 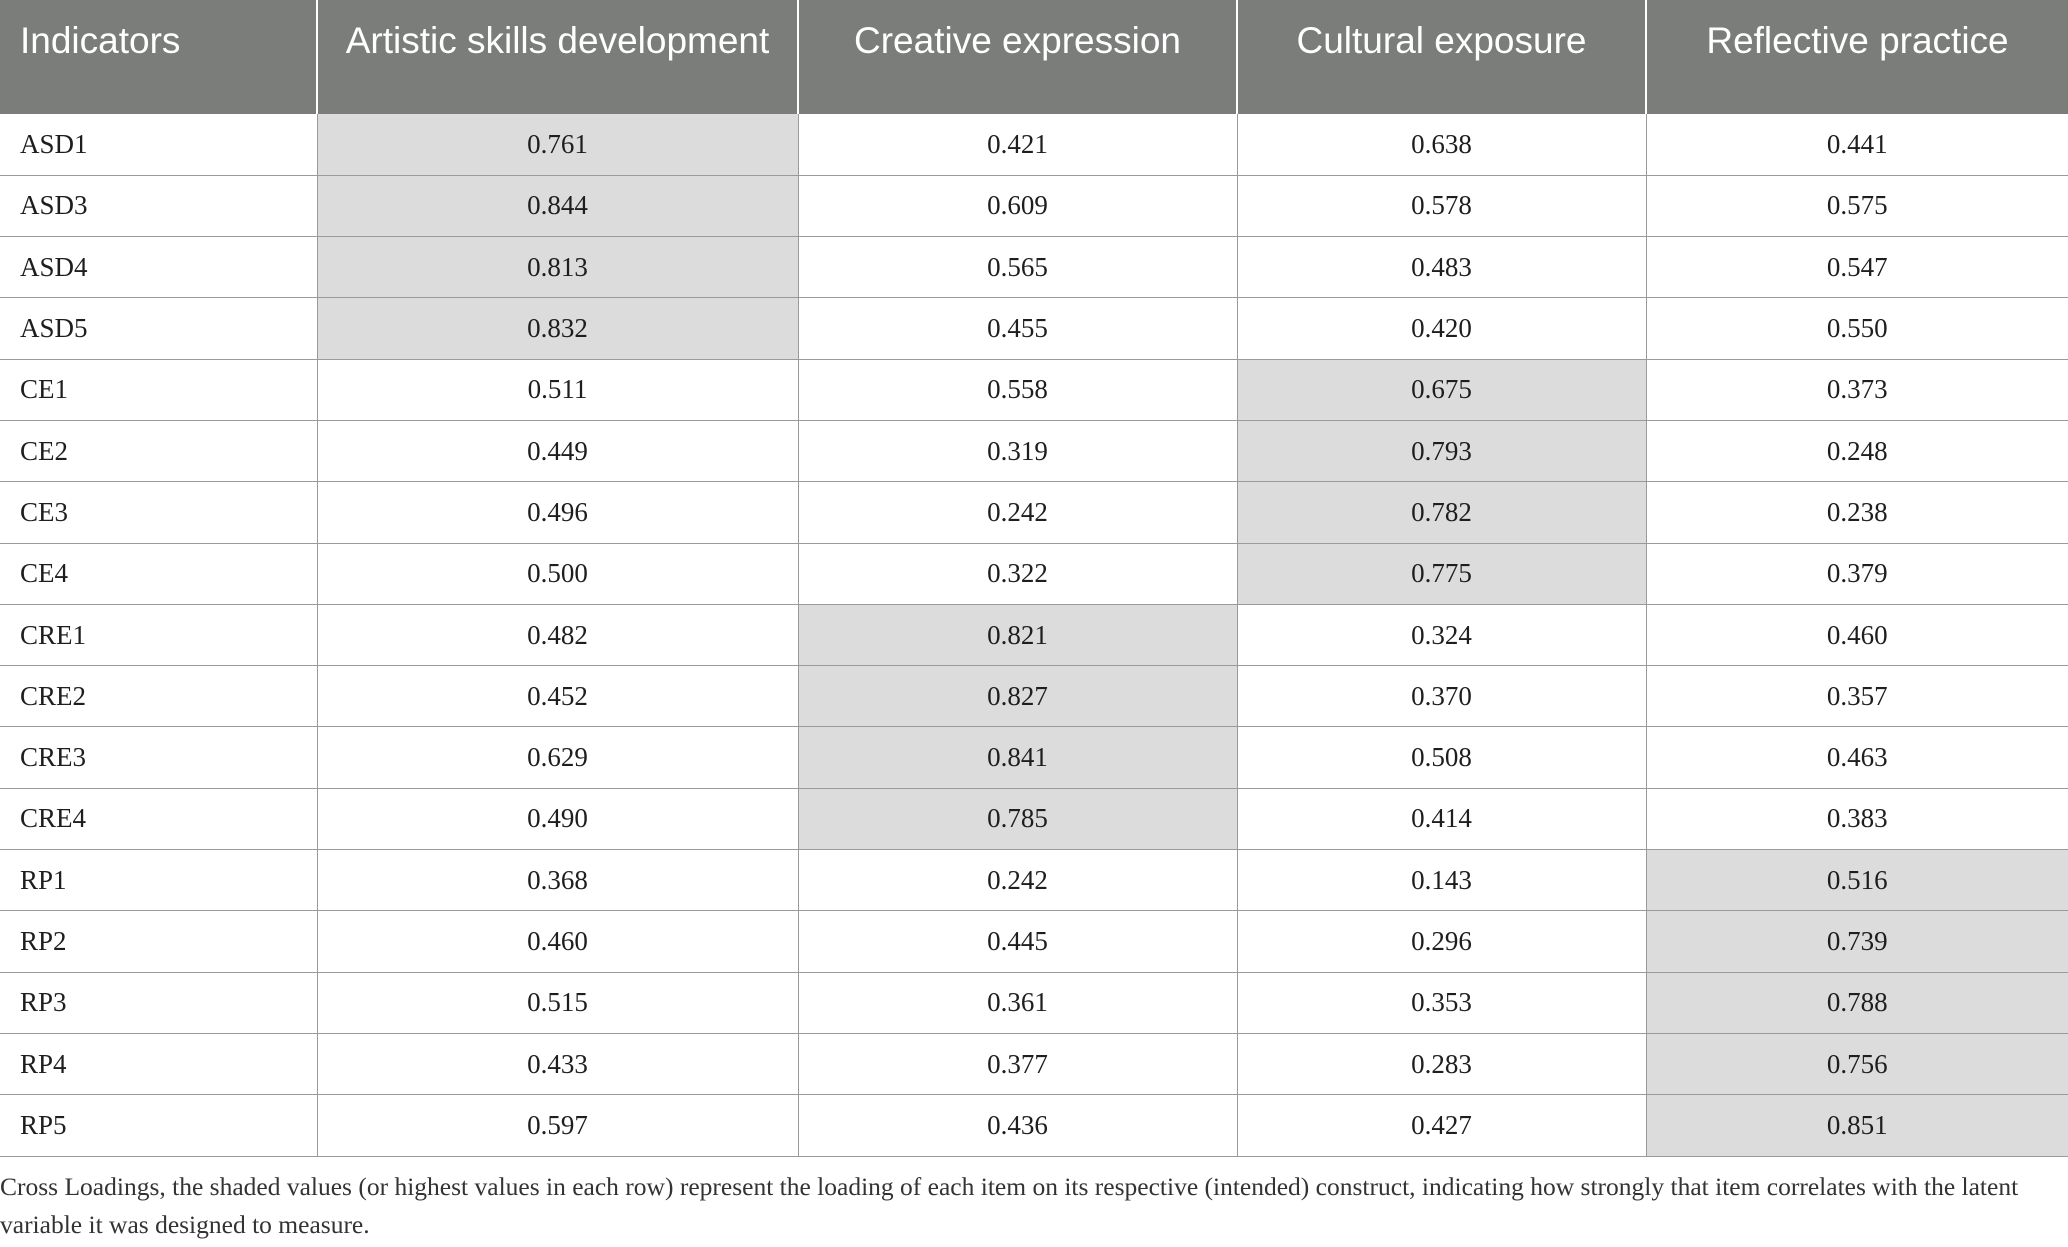 What do you see at coordinates (557, 451) in the screenshot?
I see `loading-value-cell: 0.449` at bounding box center [557, 451].